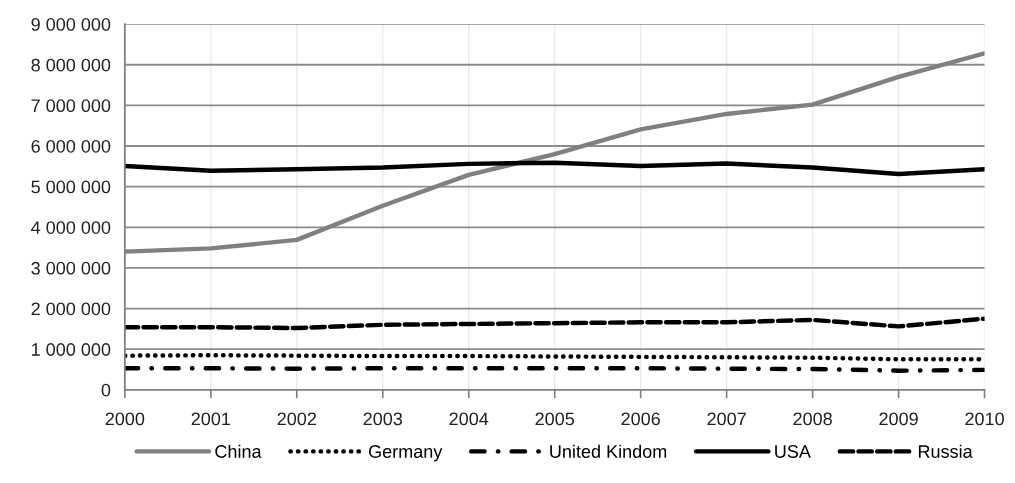  Describe the element at coordinates (106, 390) in the screenshot. I see `y-tick-label: 0` at that location.